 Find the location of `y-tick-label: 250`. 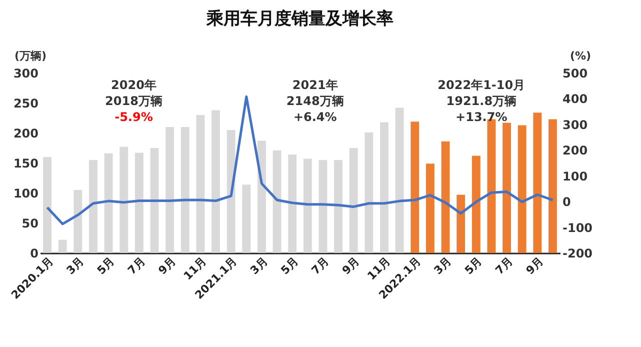

y-tick-label: 250 is located at coordinates (25, 103).